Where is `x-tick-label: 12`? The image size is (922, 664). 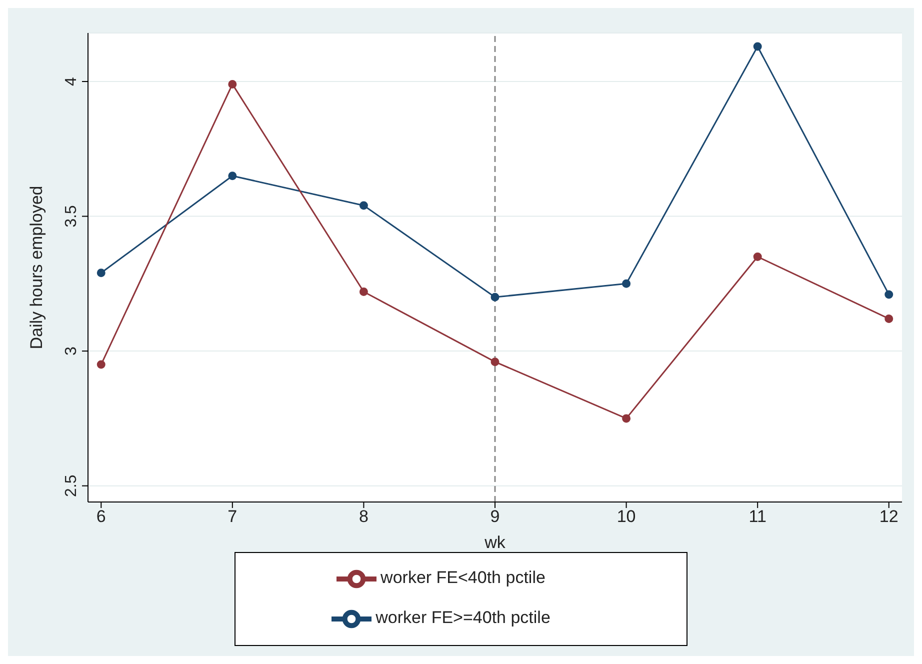 x-tick-label: 12 is located at coordinates (888, 516).